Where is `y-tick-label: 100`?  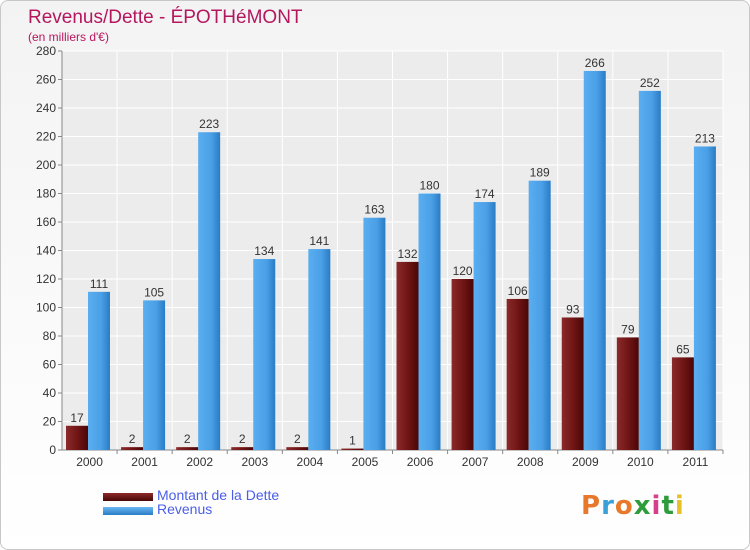 y-tick-label: 100 is located at coordinates (46, 308).